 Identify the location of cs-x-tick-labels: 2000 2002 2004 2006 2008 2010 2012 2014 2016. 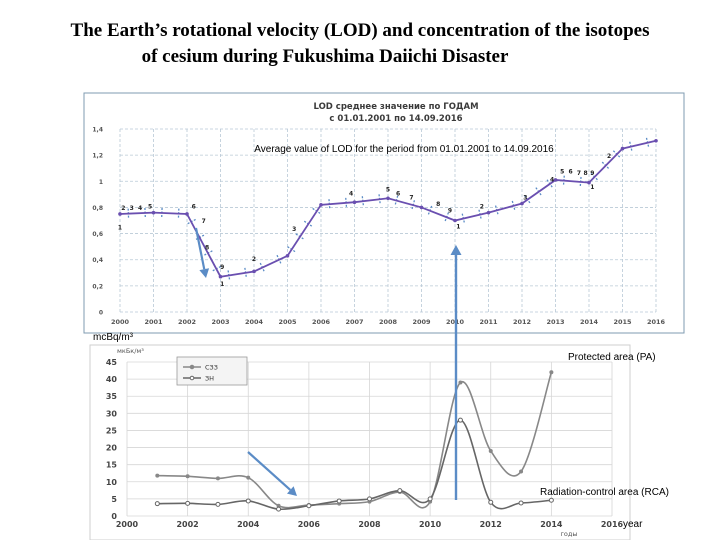
(370, 524).